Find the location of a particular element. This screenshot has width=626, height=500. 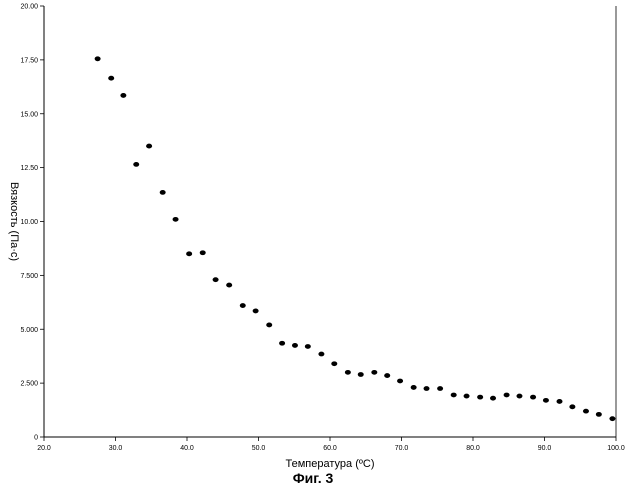

x-tick-label: 30.0 is located at coordinates (116, 448).